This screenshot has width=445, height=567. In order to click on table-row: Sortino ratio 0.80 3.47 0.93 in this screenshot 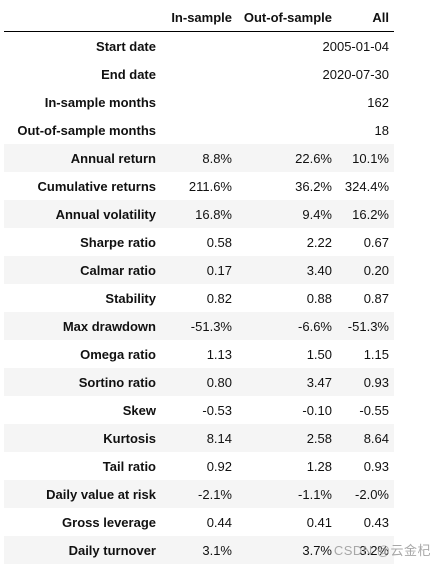, I will do `click(199, 382)`.